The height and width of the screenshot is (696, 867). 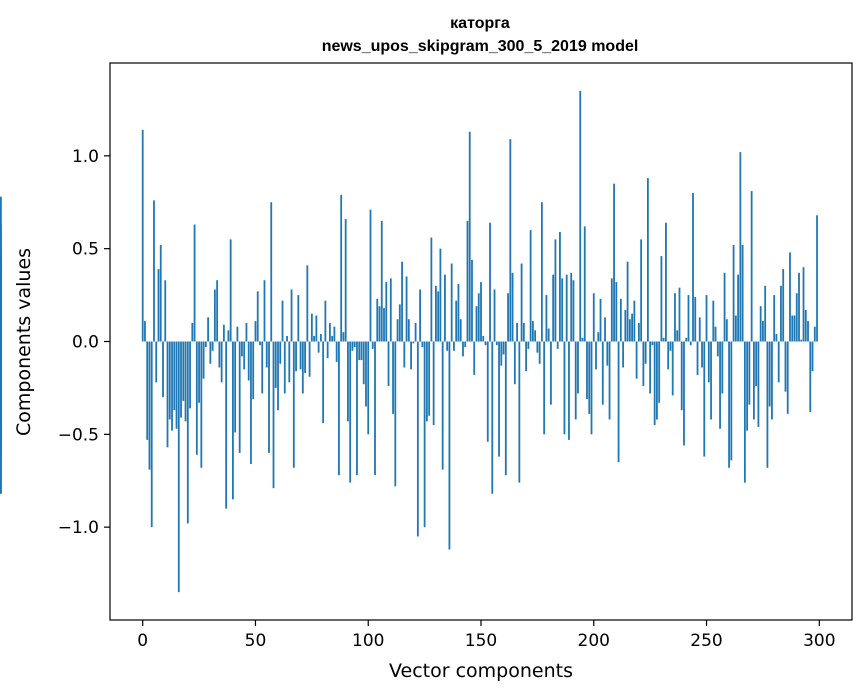 What do you see at coordinates (85, 157) in the screenshot?
I see `y-tick-label: 1.0` at bounding box center [85, 157].